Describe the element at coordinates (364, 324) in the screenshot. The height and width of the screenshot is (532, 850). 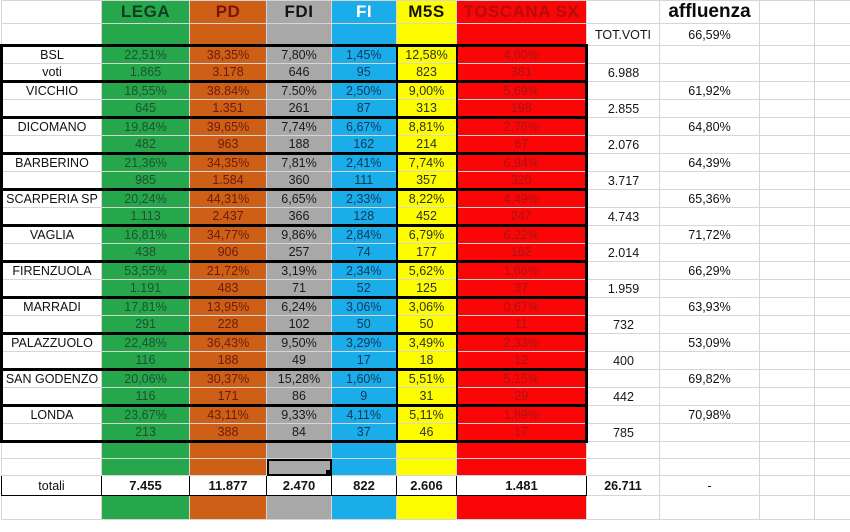
I see `cell-votes-fi: 50` at that location.